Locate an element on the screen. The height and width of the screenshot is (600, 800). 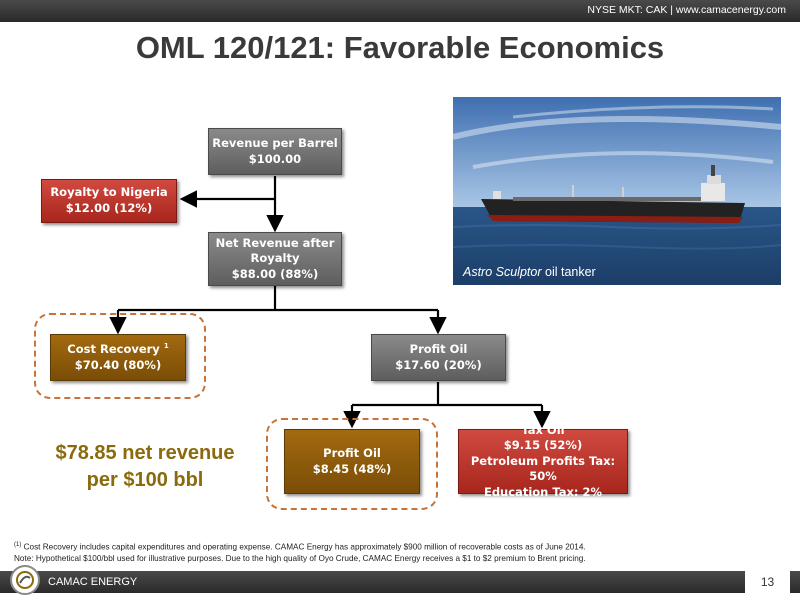
tanker-photo: Astro Sculptor oil tanker is located at coordinates (617, 191).